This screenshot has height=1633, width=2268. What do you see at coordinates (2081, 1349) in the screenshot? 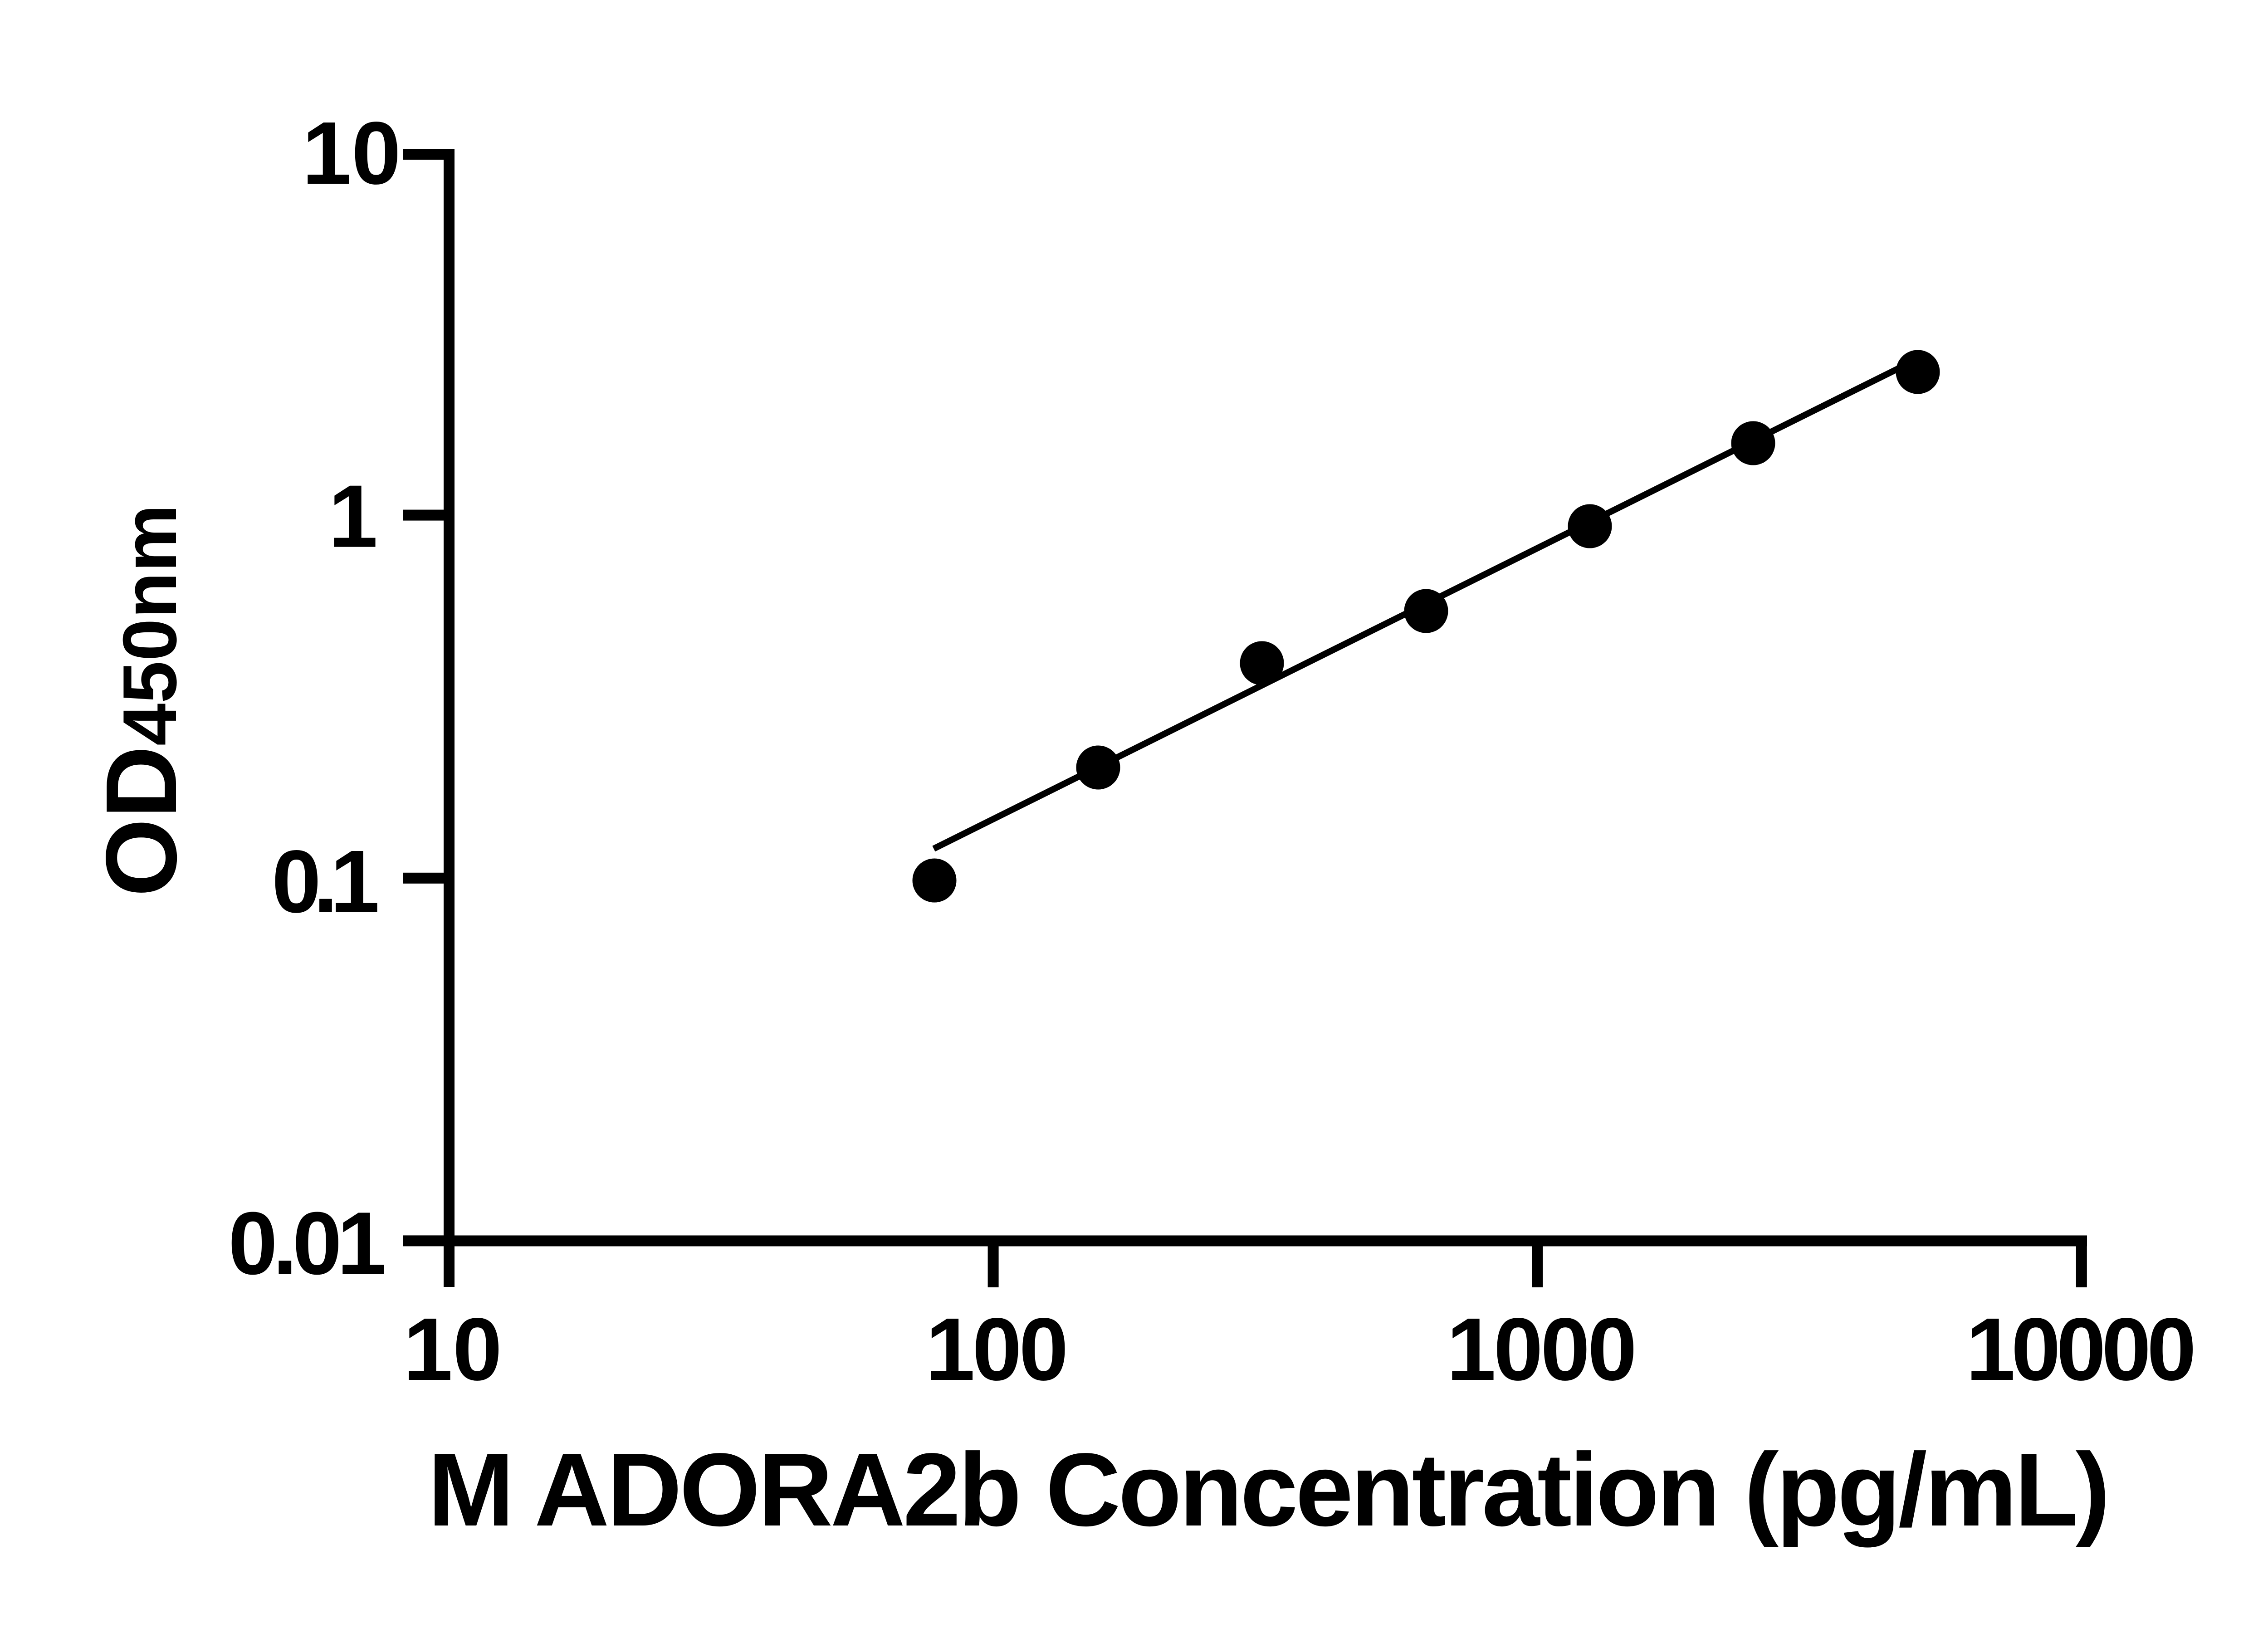
I see `svg-text: 10000` at bounding box center [2081, 1349].